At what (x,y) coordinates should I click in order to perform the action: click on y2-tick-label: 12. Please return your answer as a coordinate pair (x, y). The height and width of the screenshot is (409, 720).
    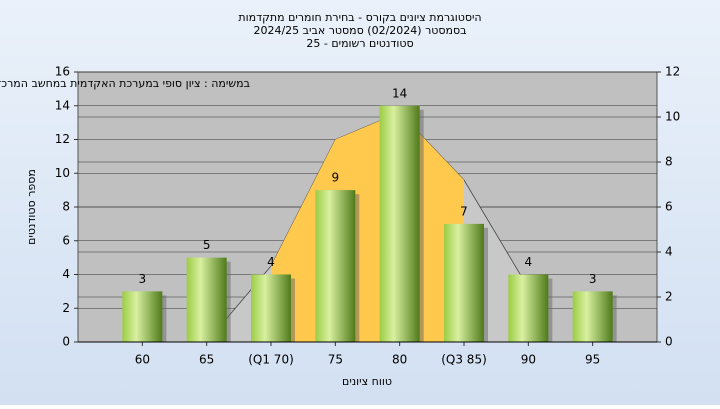
    Looking at the image, I should click on (672, 72).